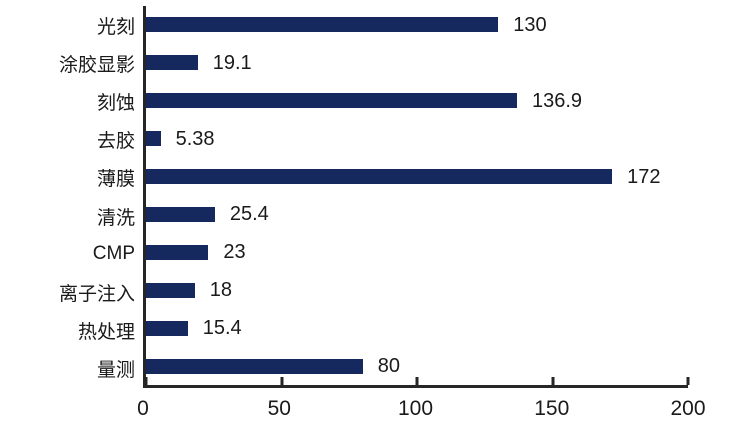 This screenshot has width=750, height=441. What do you see at coordinates (417, 290) in the screenshot?
I see `bar-row: 18` at bounding box center [417, 290].